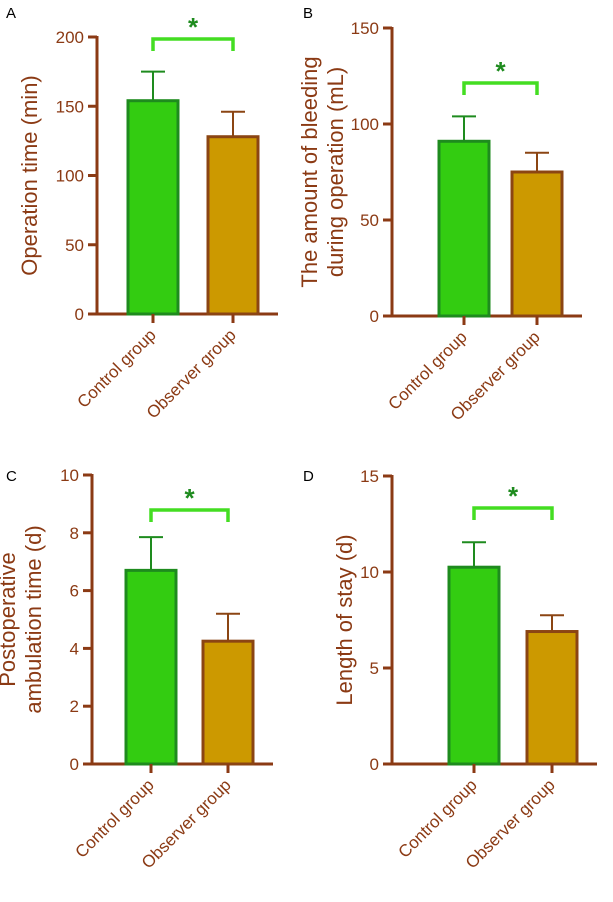  What do you see at coordinates (309, 171) in the screenshot?
I see `y-axis-title: The amount of bleeding` at bounding box center [309, 171].